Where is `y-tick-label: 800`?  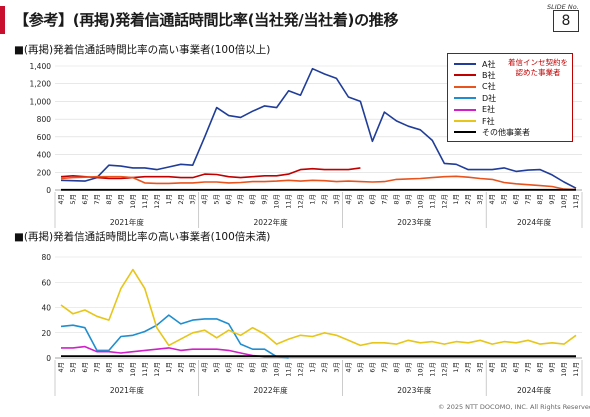 y-tick-label: 800 is located at coordinates (44, 119).